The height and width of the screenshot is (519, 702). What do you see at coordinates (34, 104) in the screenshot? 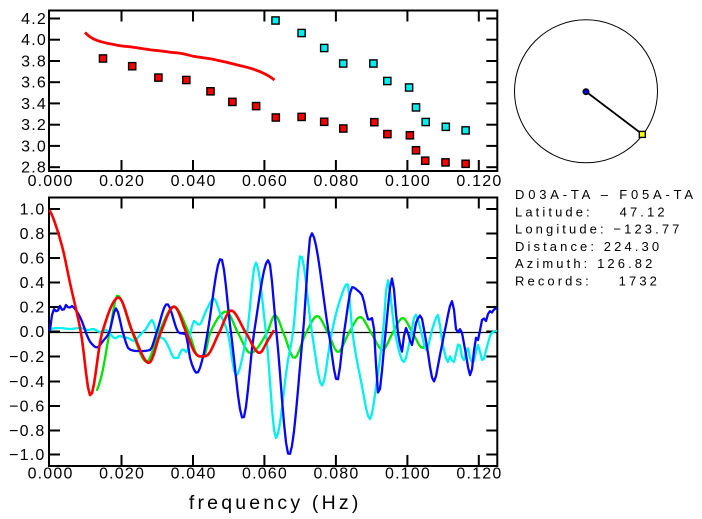
I see `svg-text: 3.4` at bounding box center [34, 104].